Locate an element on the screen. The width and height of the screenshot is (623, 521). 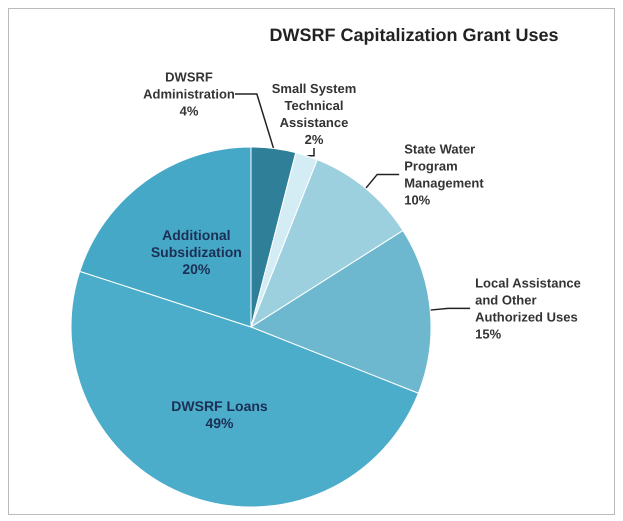
data-label: 49% is located at coordinates (219, 423).